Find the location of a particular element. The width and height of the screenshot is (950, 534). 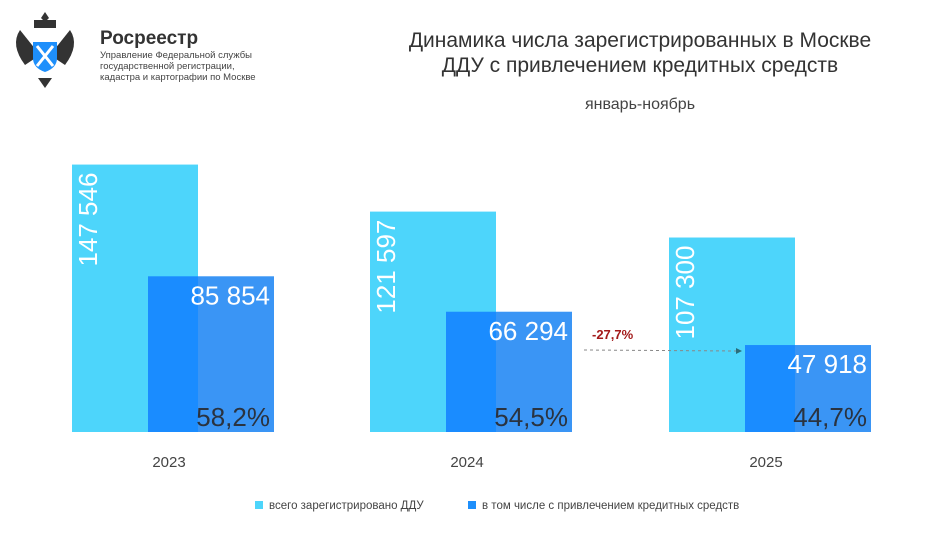

org-line-3: кадастра и картографии по Москве is located at coordinates (178, 77).